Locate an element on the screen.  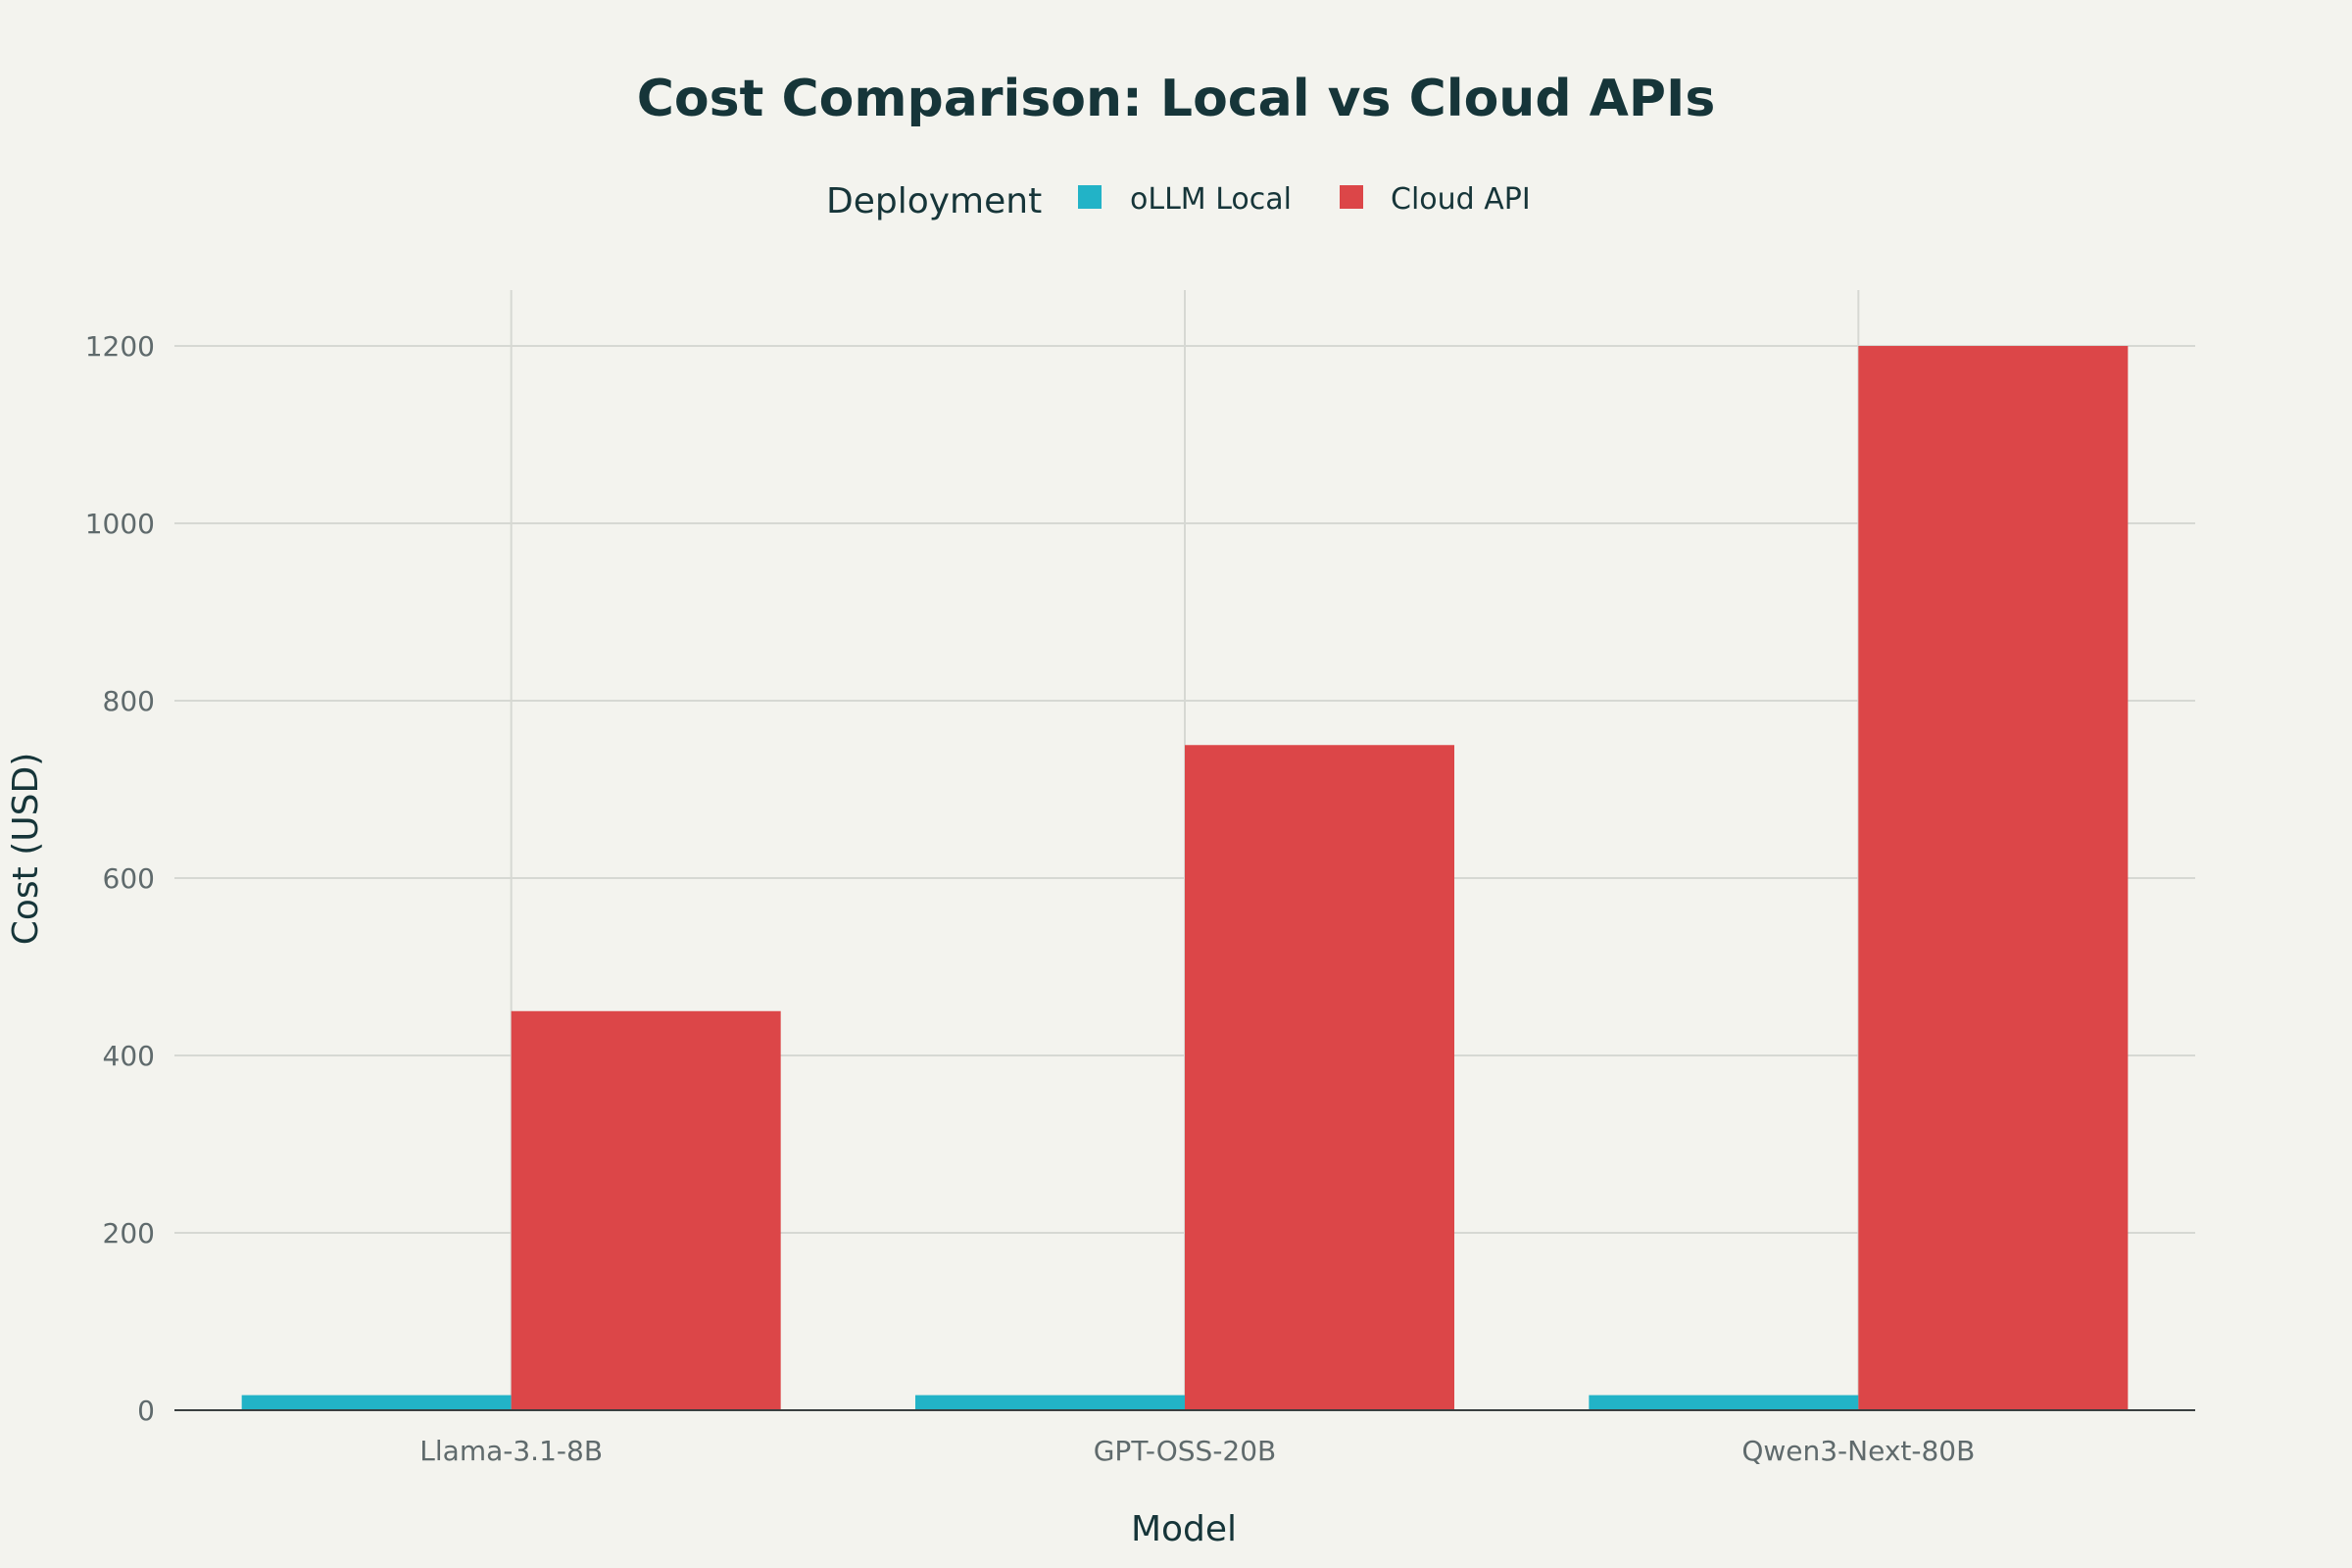
x-axis-ticks: Llama-3.1-8B GPT-OSS-20B Qwen3-Next-80B is located at coordinates (1197, 1451).